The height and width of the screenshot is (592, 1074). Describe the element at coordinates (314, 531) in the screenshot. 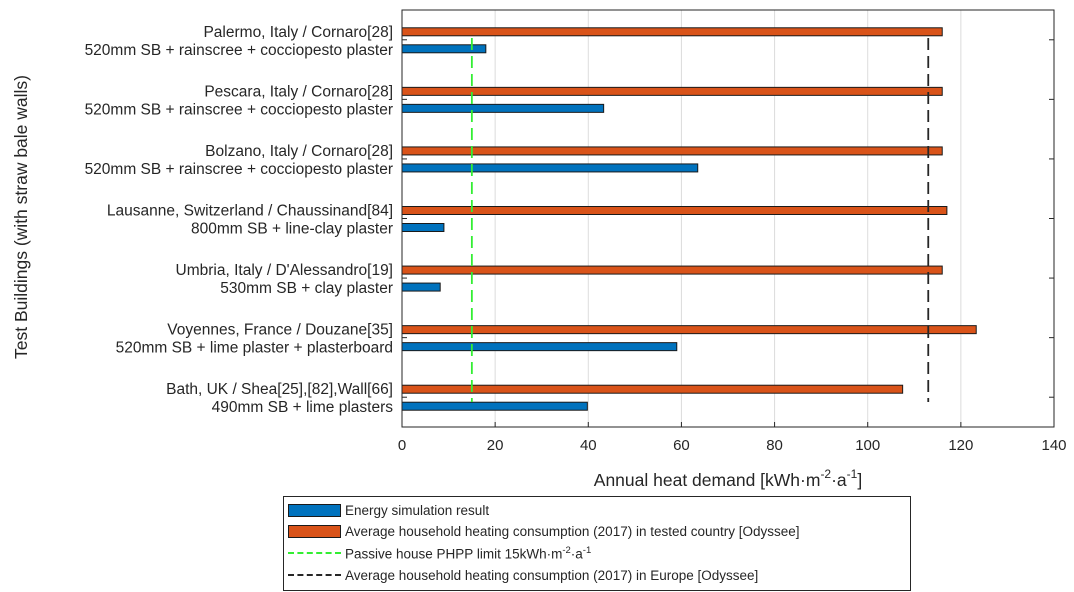

I see `legend-swatch-country` at that location.